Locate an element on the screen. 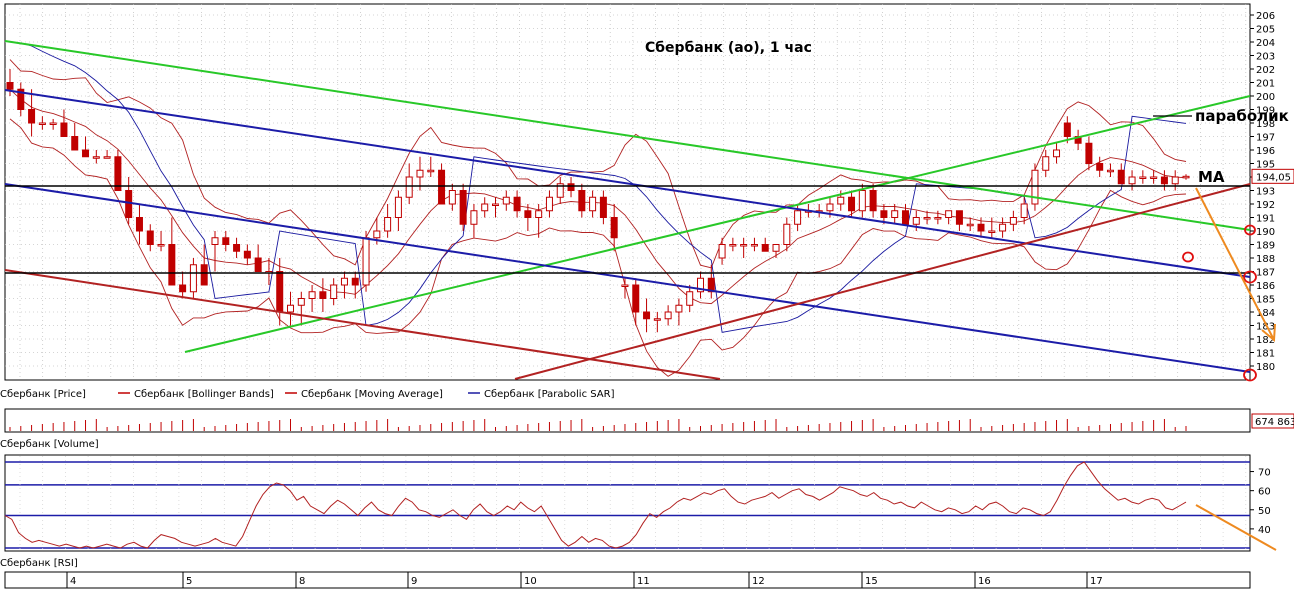 This screenshot has height=591, width=1294. x-axis-label: 11 is located at coordinates (643, 581).